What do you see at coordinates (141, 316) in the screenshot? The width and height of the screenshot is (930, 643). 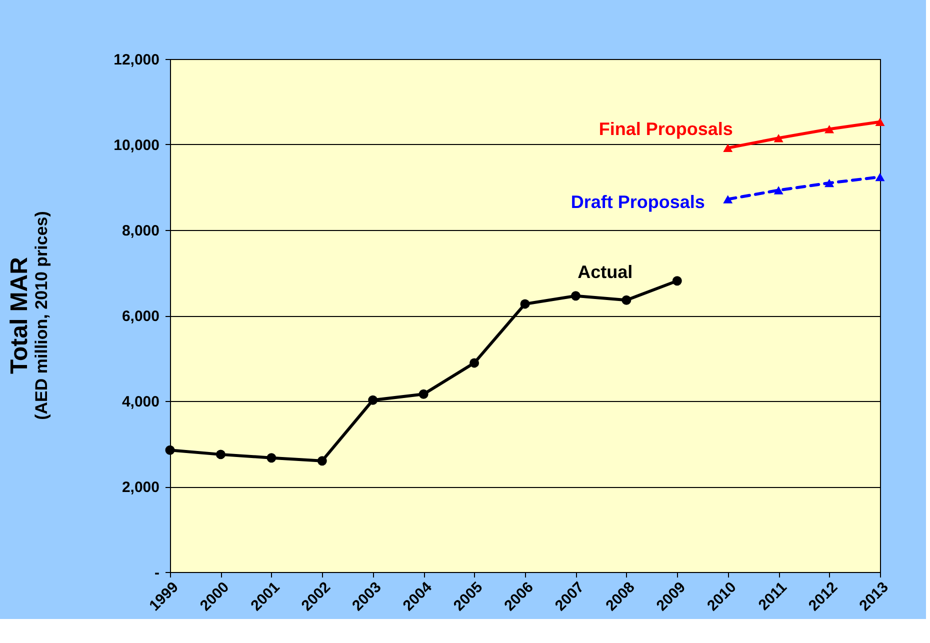 I see `y-tick-label: 6,000` at bounding box center [141, 316].